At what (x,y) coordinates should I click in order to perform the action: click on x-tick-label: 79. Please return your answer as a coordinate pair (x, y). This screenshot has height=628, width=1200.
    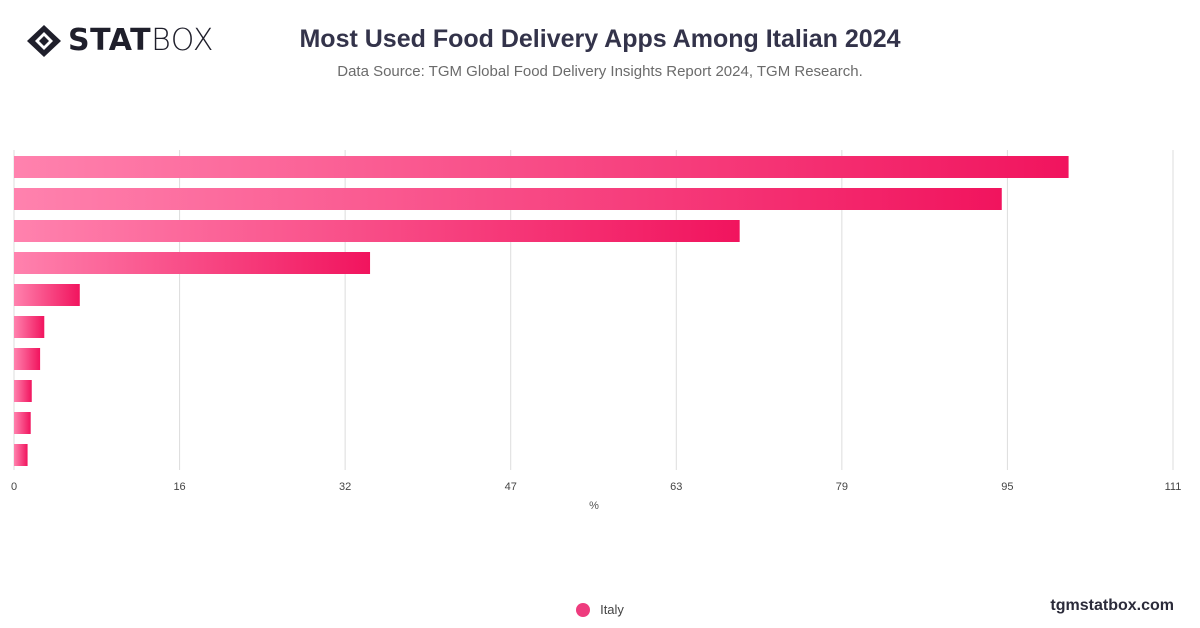
    Looking at the image, I should click on (842, 487).